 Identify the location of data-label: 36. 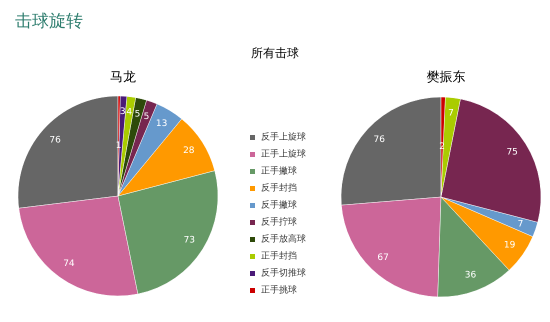
(470, 275).